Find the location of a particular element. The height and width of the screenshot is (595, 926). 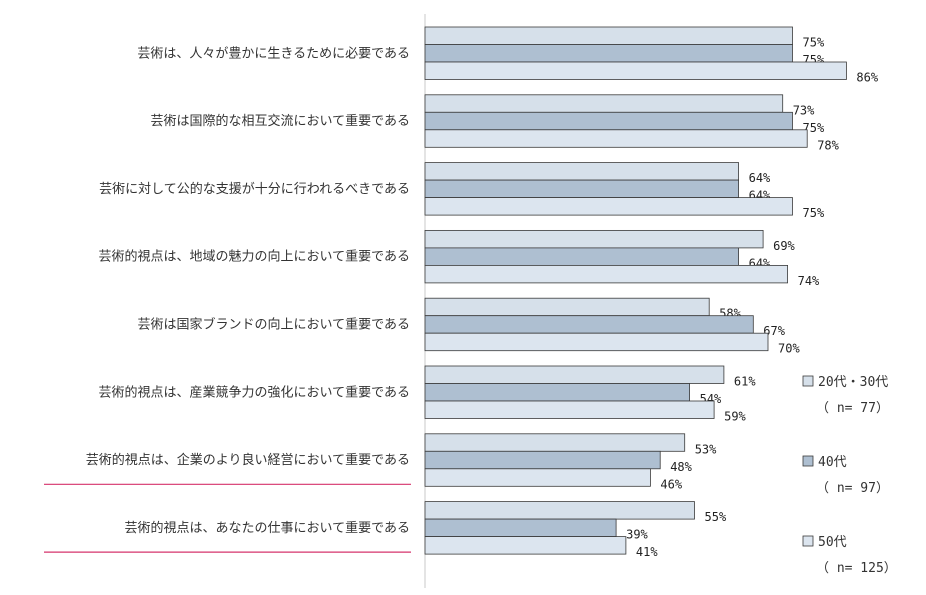

value-label: 86% is located at coordinates (867, 78).